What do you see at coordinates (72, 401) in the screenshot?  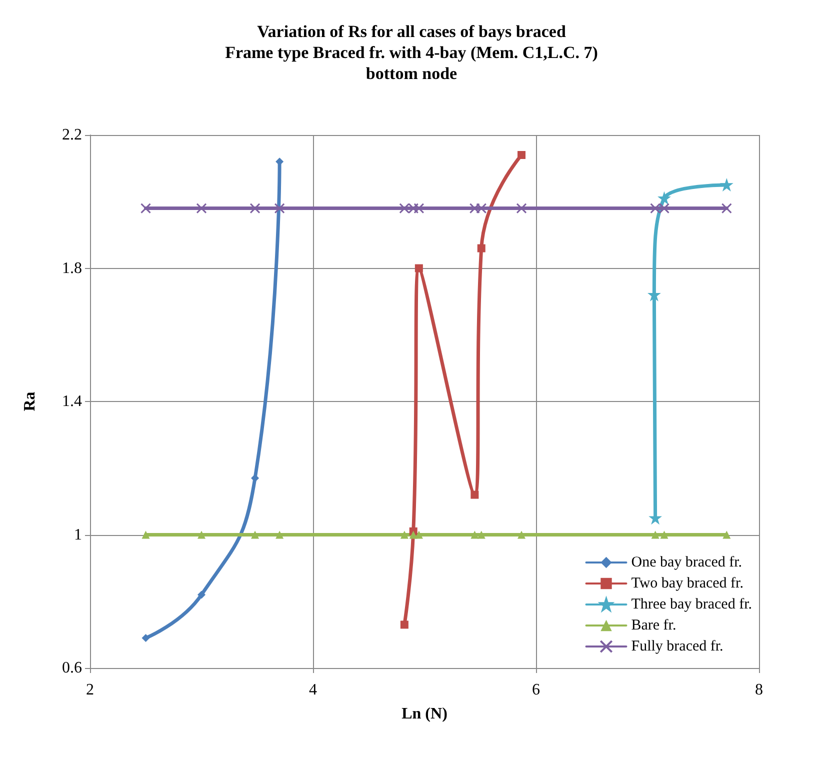 I see `y-tick-label: 1.4` at bounding box center [72, 401].